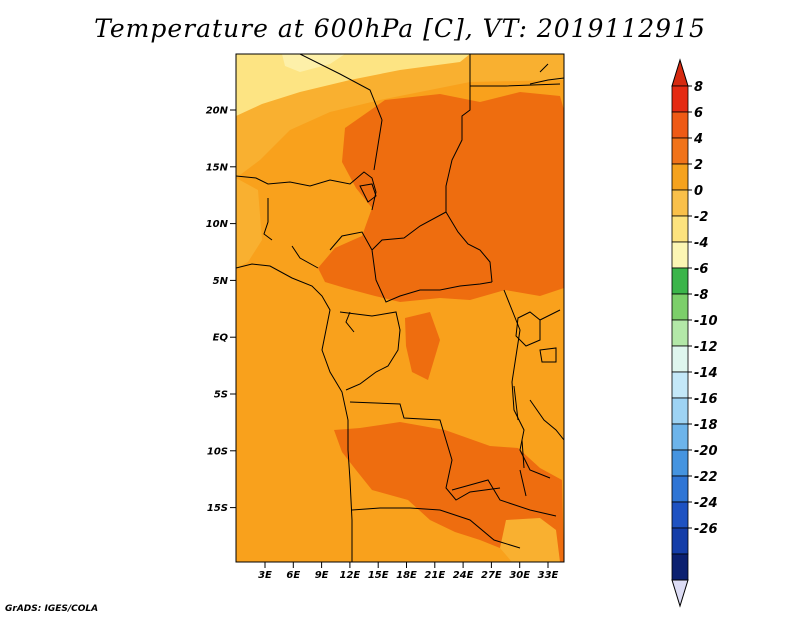 The image size is (800, 618). Describe the element at coordinates (701, 243) in the screenshot. I see `colorbar-label: -4` at that location.